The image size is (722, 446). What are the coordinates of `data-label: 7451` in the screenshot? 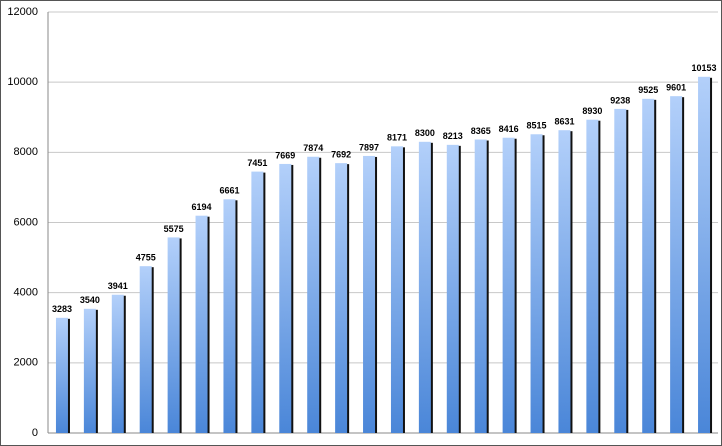 It's located at (257, 163).